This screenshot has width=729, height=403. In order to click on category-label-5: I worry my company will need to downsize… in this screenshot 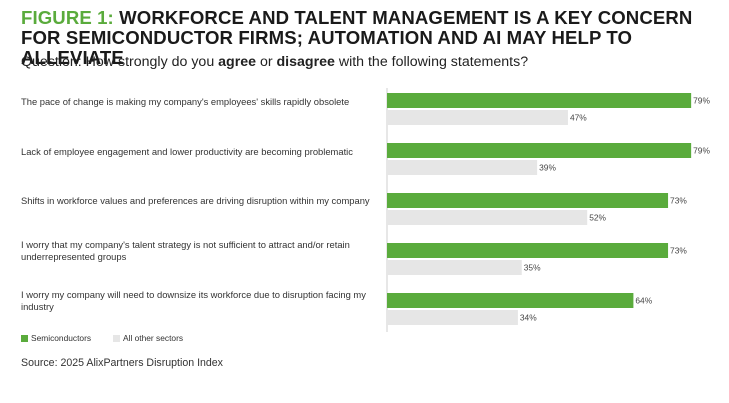, I will do `click(193, 300)`.